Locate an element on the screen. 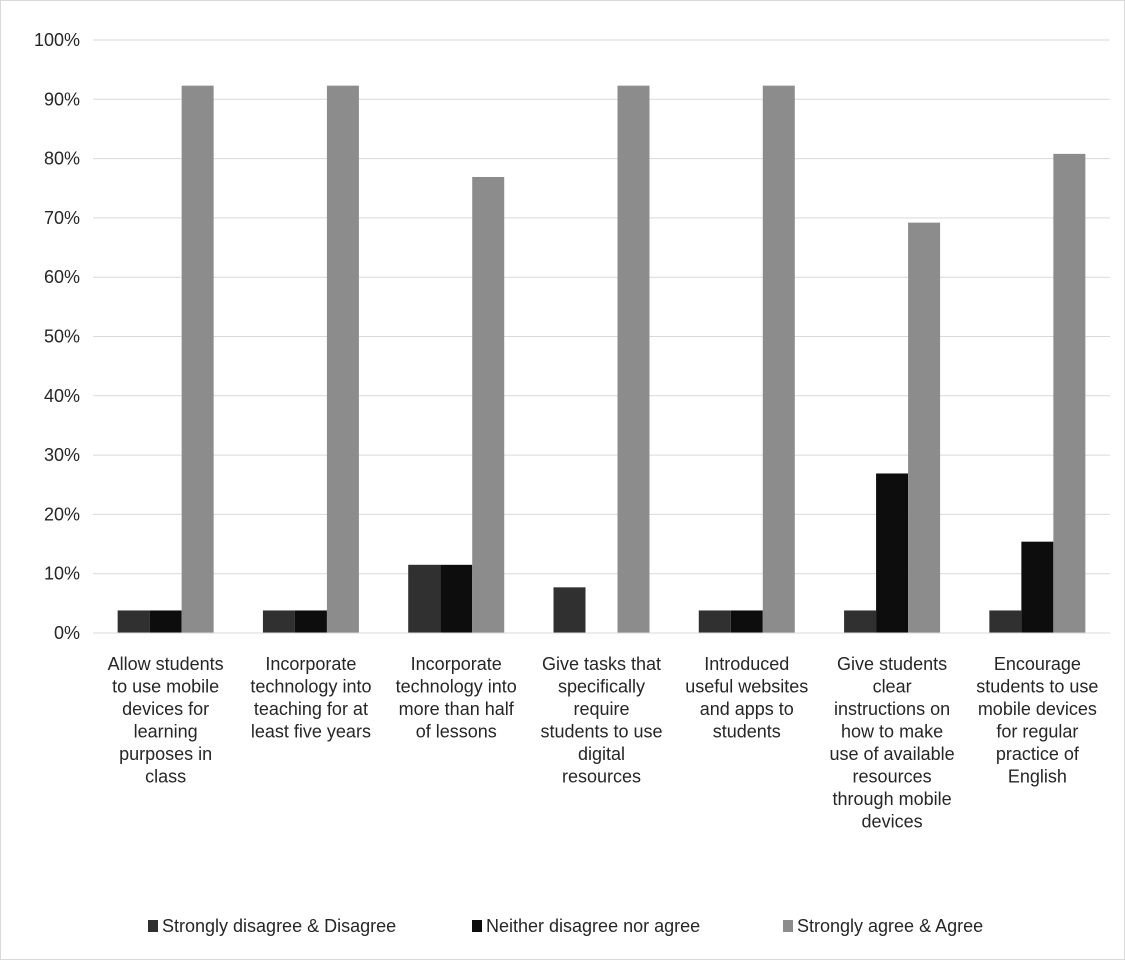  category-label-line: Give students is located at coordinates (892, 664).